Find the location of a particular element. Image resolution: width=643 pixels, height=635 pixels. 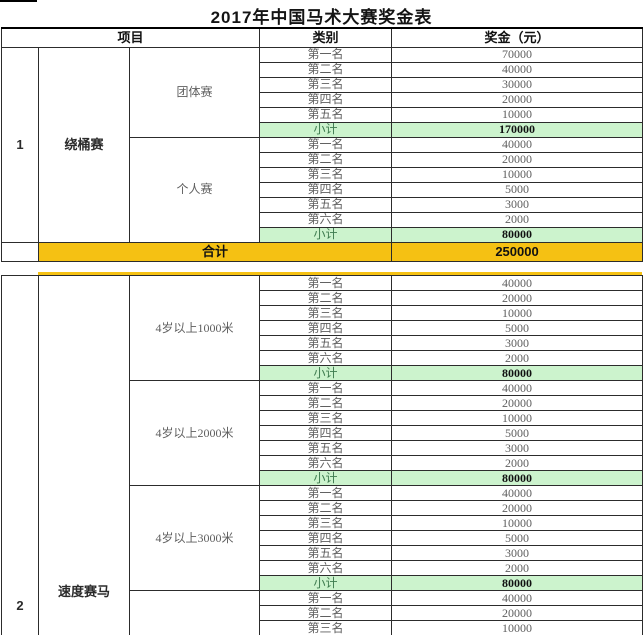

section-index-cell: 1 is located at coordinates (20, 144).